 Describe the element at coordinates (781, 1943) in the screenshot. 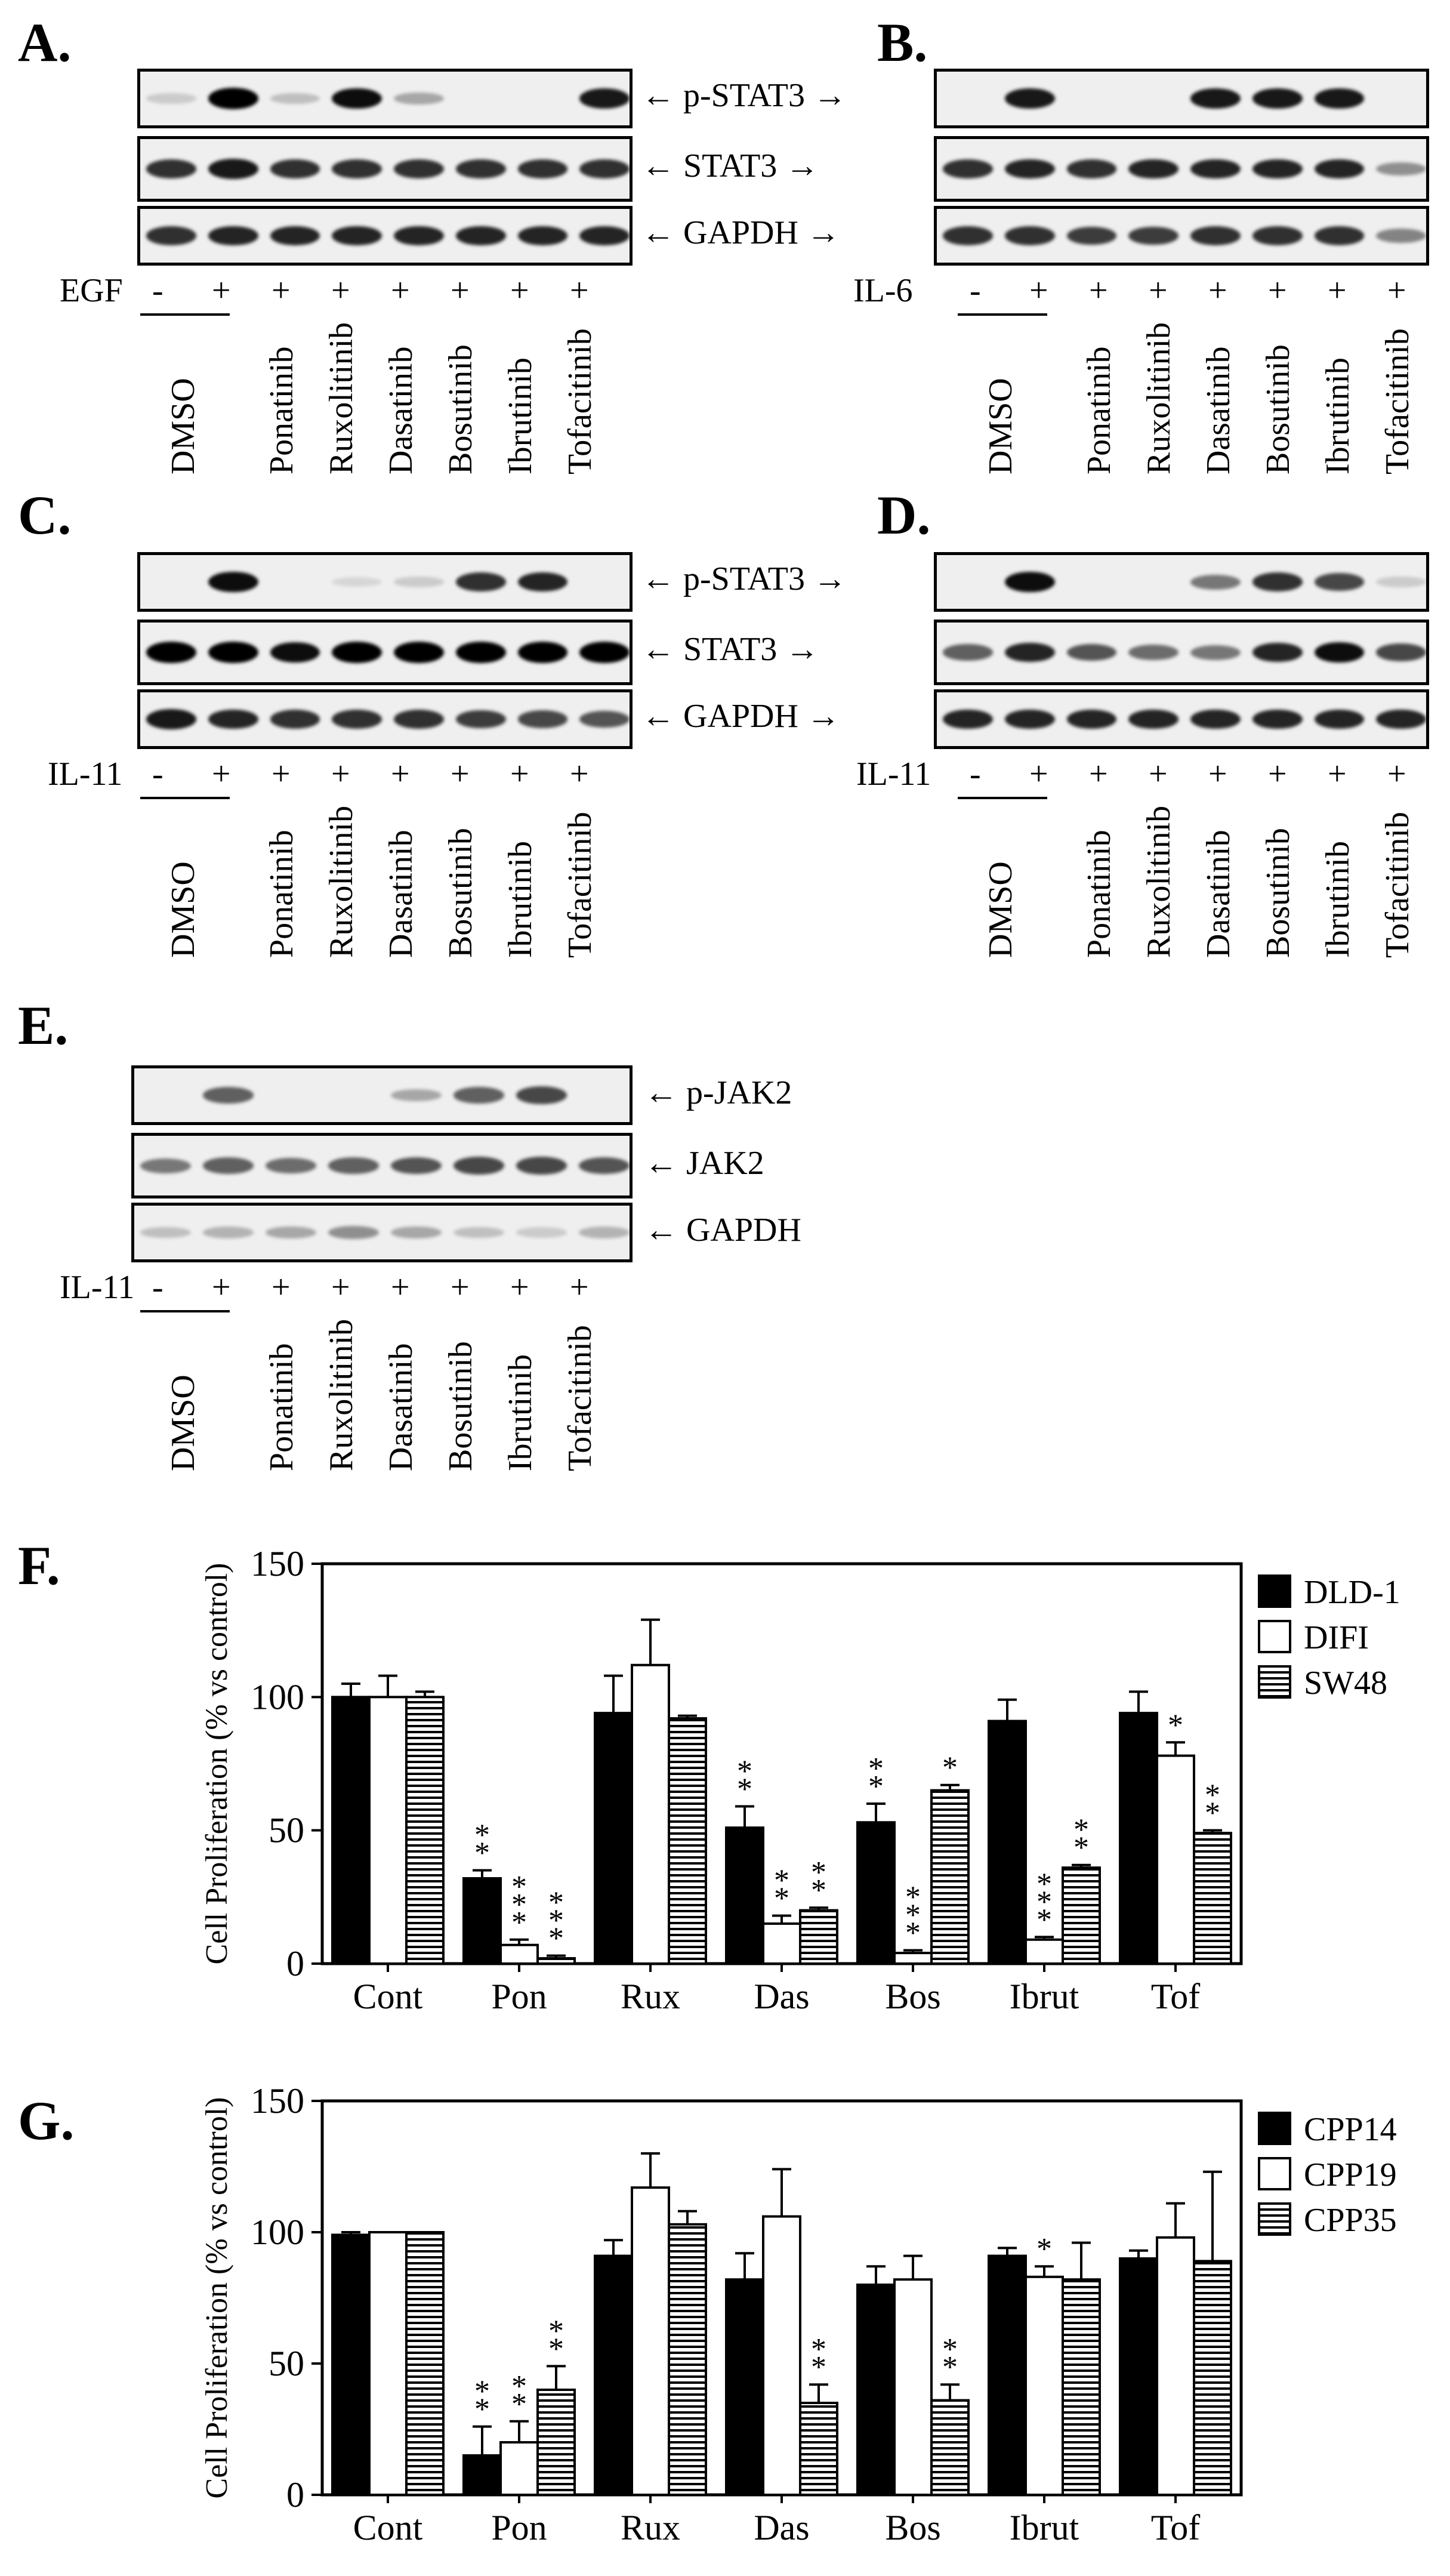

I see `bar-difi` at that location.